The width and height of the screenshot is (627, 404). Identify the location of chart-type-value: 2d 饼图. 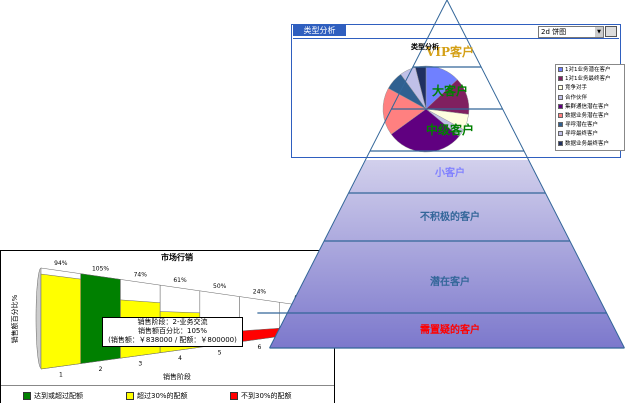
(554, 32).